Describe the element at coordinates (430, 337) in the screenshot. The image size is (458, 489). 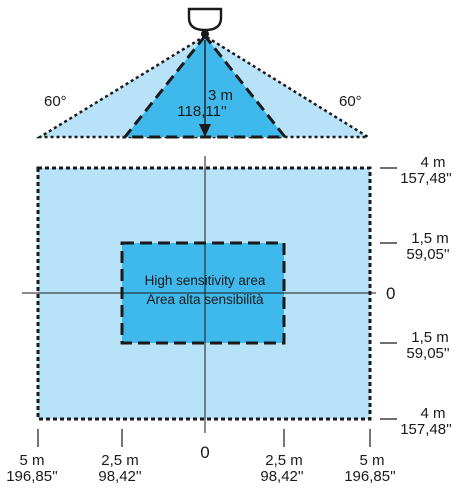
I see `right-lower-meters: 1,5 m` at that location.